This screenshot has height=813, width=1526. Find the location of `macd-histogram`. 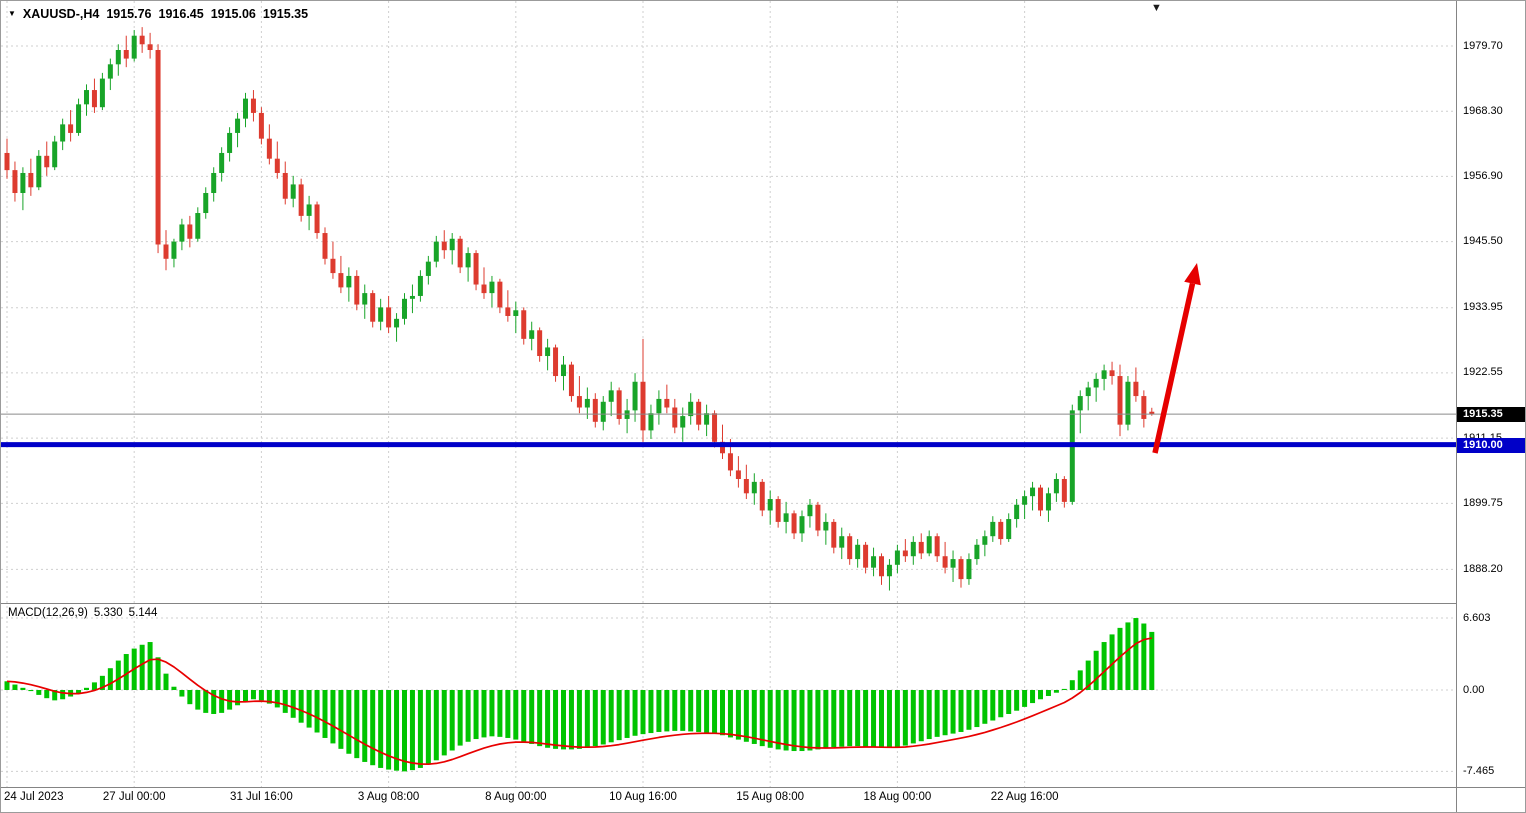

macd-histogram is located at coordinates (579, 695).